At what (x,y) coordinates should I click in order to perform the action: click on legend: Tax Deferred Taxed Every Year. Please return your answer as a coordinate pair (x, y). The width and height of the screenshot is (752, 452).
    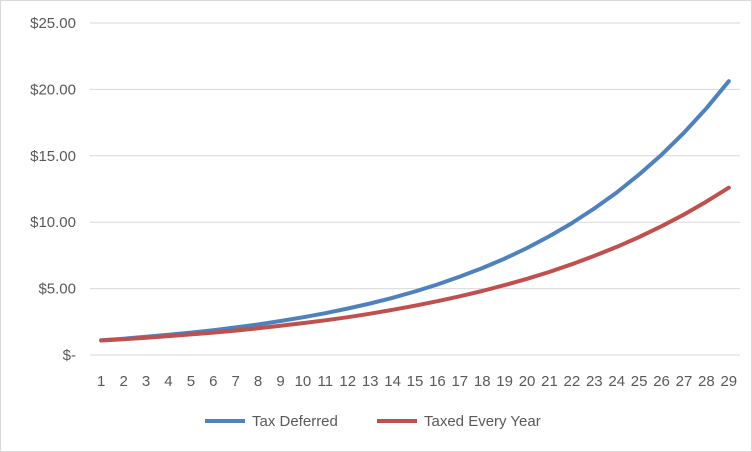
    Looking at the image, I should click on (373, 421).